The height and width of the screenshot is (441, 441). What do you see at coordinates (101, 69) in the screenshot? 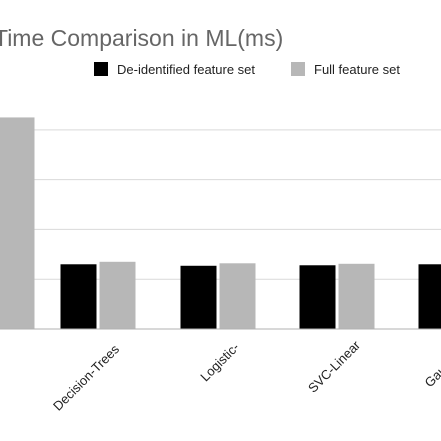
I see `legend-swatch-de-identified` at bounding box center [101, 69].